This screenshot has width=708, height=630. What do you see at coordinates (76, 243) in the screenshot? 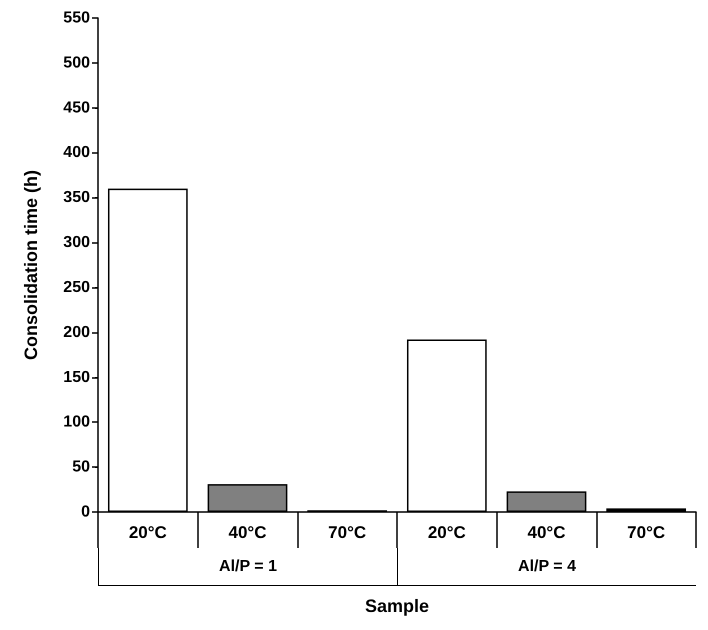
I see `y-tick-label: 300` at bounding box center [76, 243].